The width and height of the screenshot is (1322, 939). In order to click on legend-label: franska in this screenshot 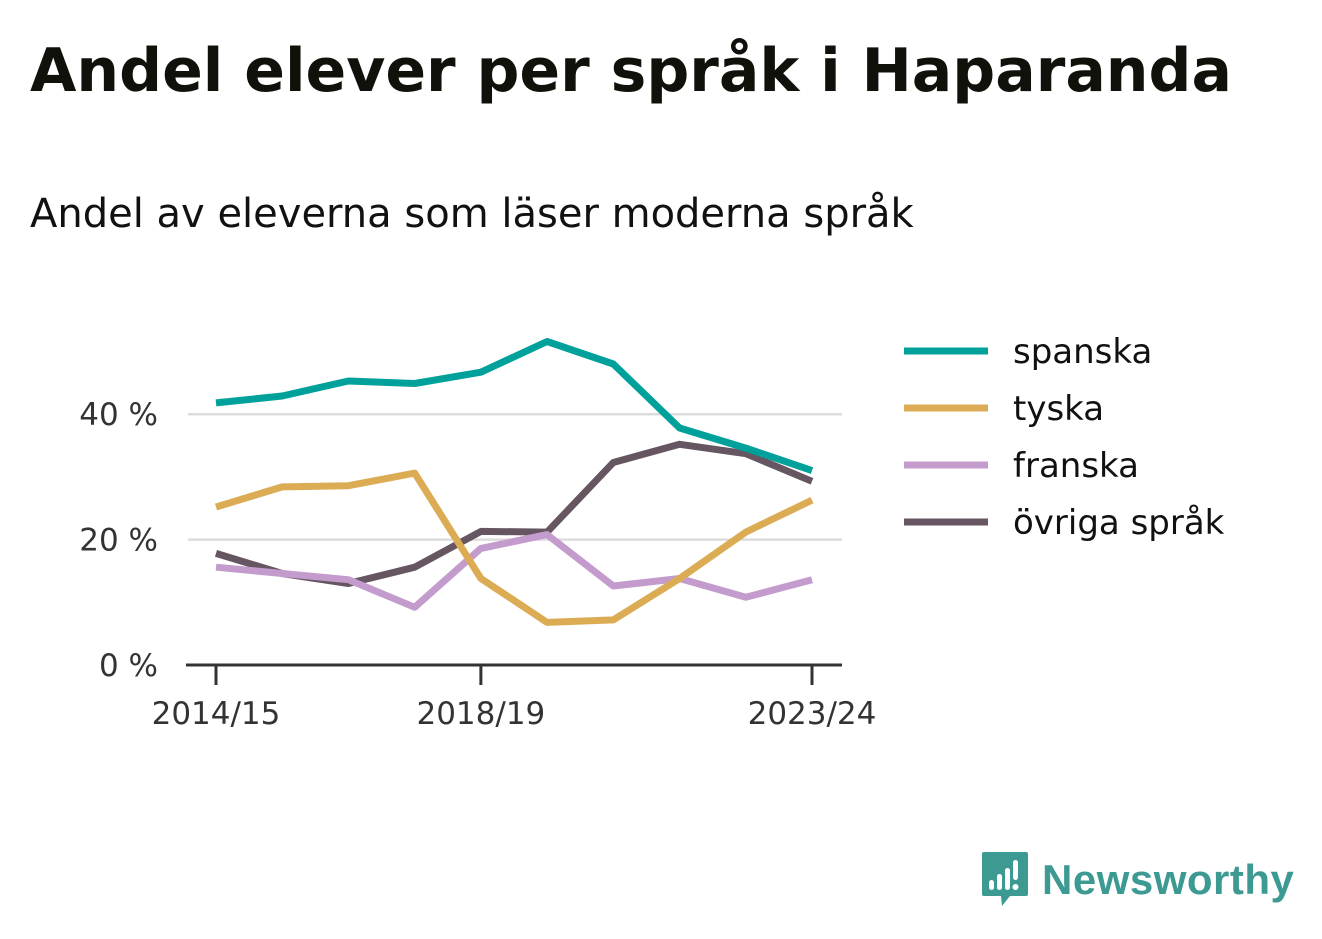, I will do `click(1076, 466)`.